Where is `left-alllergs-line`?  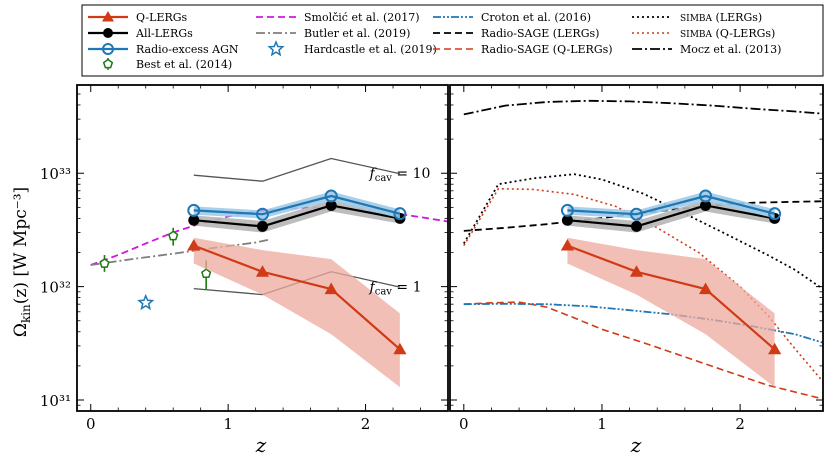
left-alllergs-line is located at coordinates (297, 216).